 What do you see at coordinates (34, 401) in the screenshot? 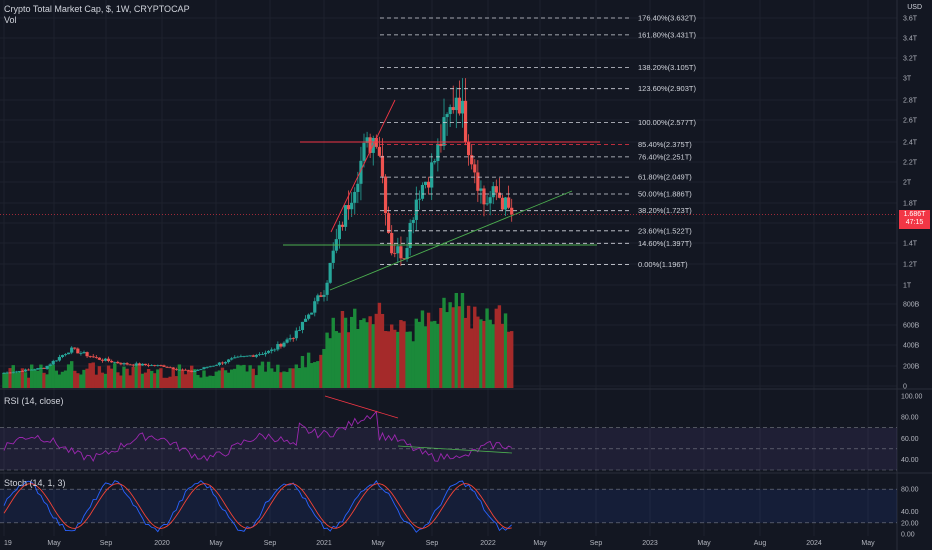
I see `rsi-legend: RSI (14, close)` at bounding box center [34, 401].